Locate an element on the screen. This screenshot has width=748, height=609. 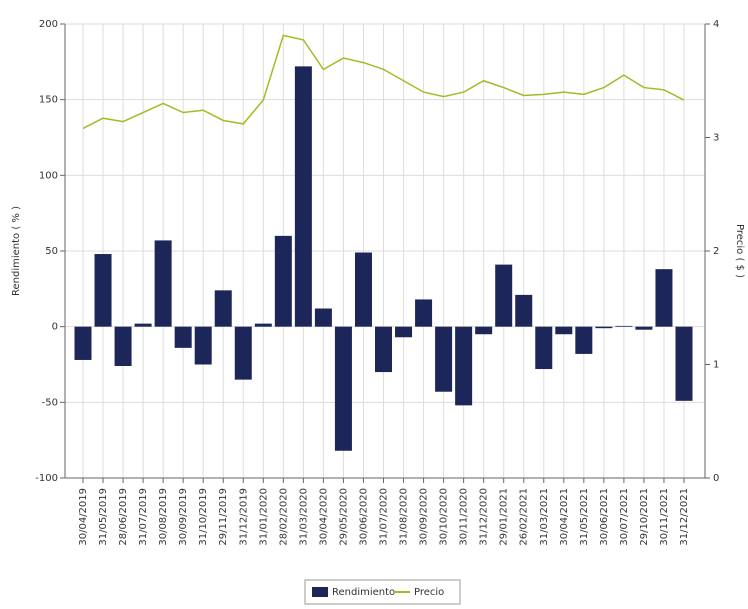
legend-box is located at coordinates (382, 592).